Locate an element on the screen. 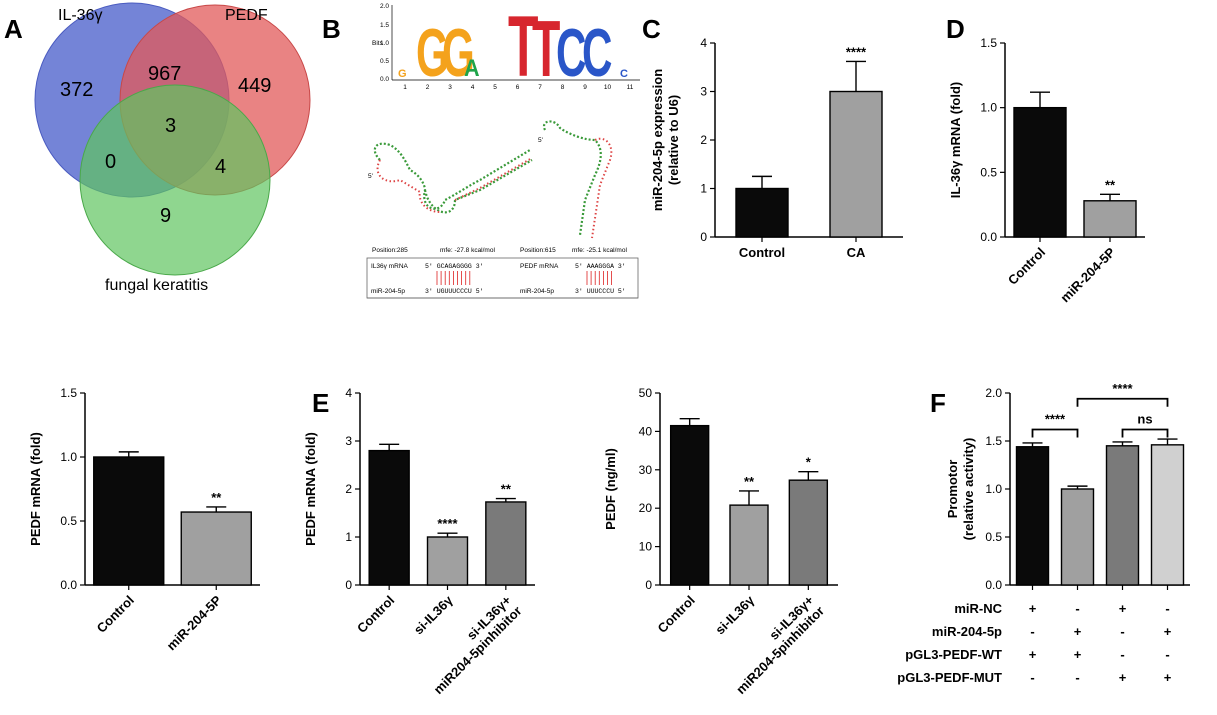  category-label: si-IL36γ is located at coordinates (734, 614).